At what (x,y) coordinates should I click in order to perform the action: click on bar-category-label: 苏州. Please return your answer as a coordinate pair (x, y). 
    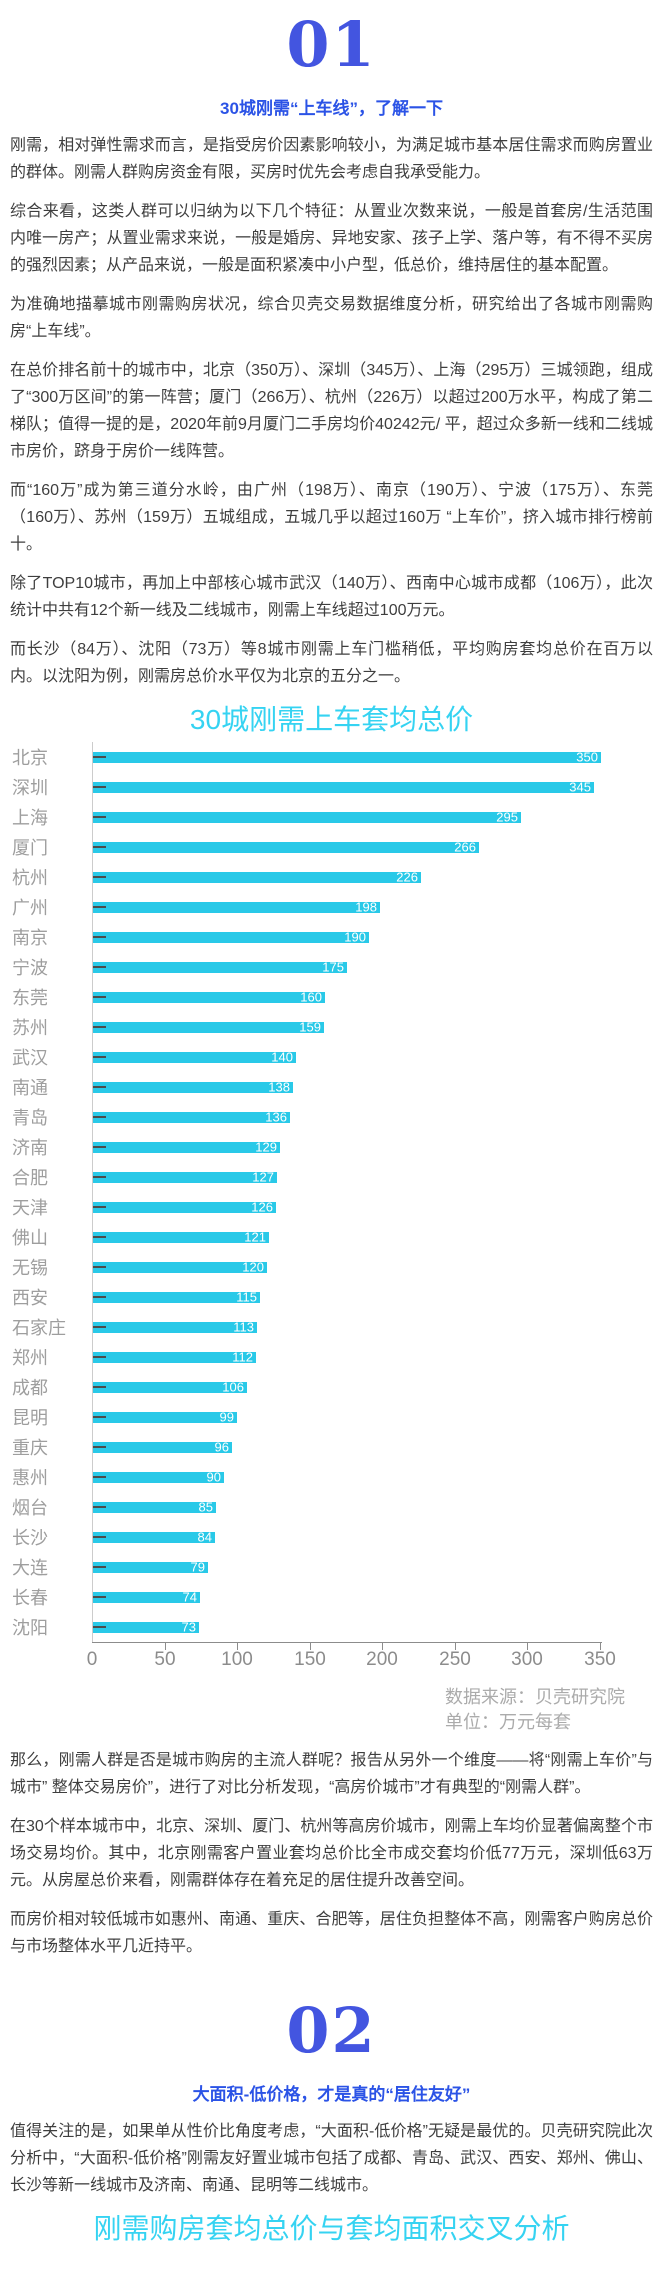
    Looking at the image, I should click on (30, 1028).